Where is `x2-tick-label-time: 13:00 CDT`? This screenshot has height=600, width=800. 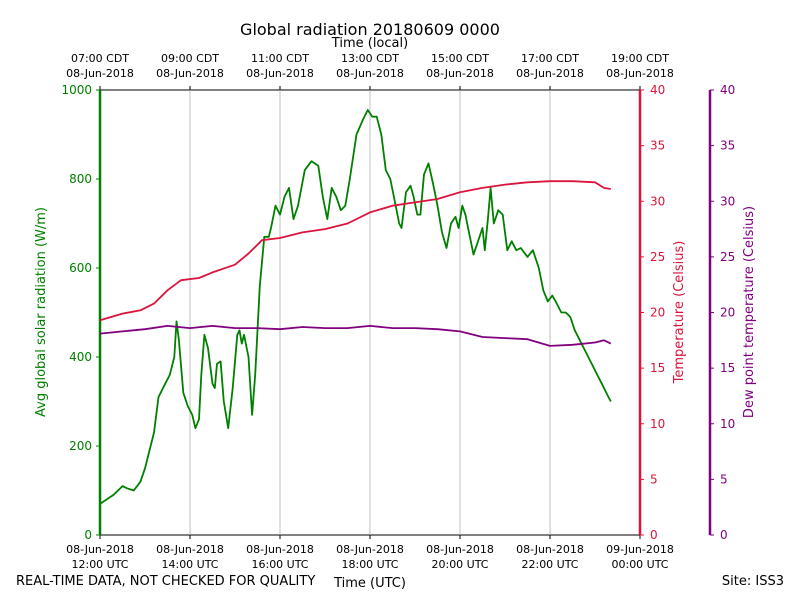
x2-tick-label-time: 13:00 CDT is located at coordinates (370, 58).